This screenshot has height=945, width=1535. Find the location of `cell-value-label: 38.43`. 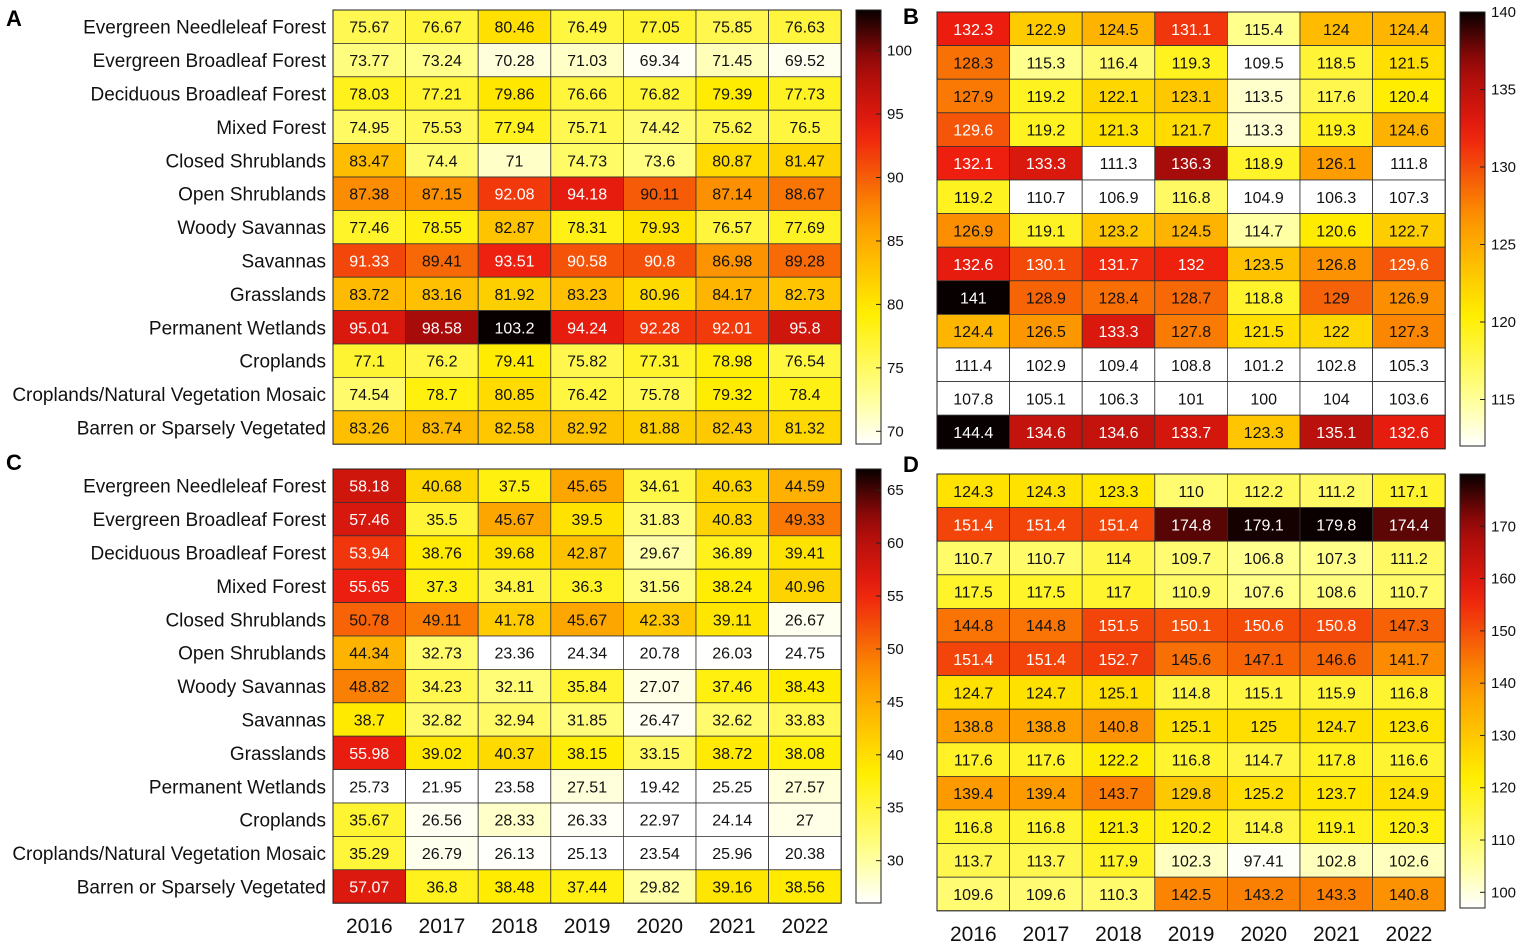

cell-value-label: 38.43 is located at coordinates (805, 687).